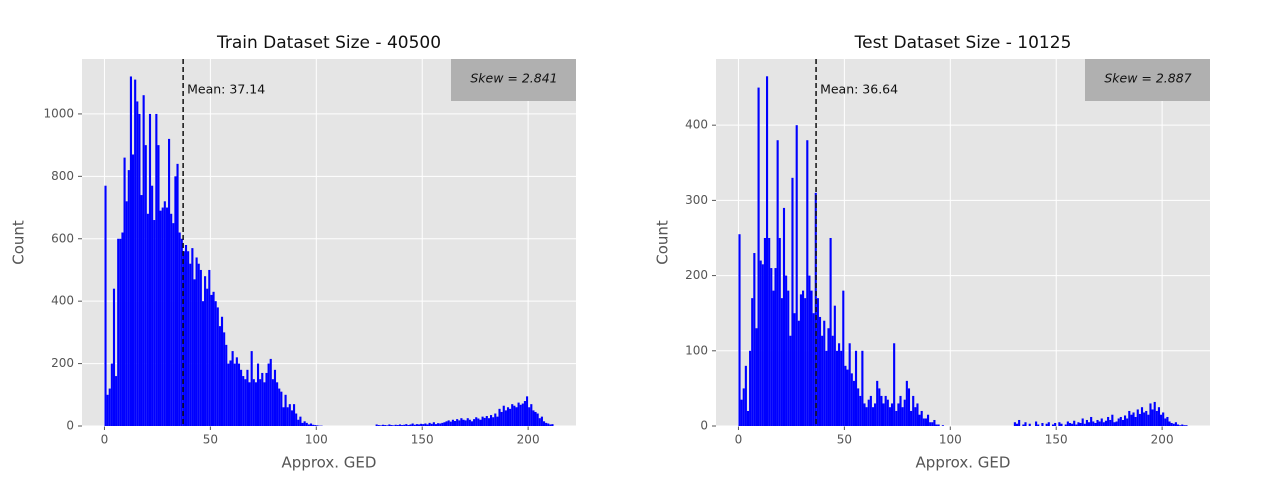 The image size is (1274, 484). What do you see at coordinates (1147, 78) in the screenshot?
I see `skew-label: Skew = 2.887` at bounding box center [1147, 78].